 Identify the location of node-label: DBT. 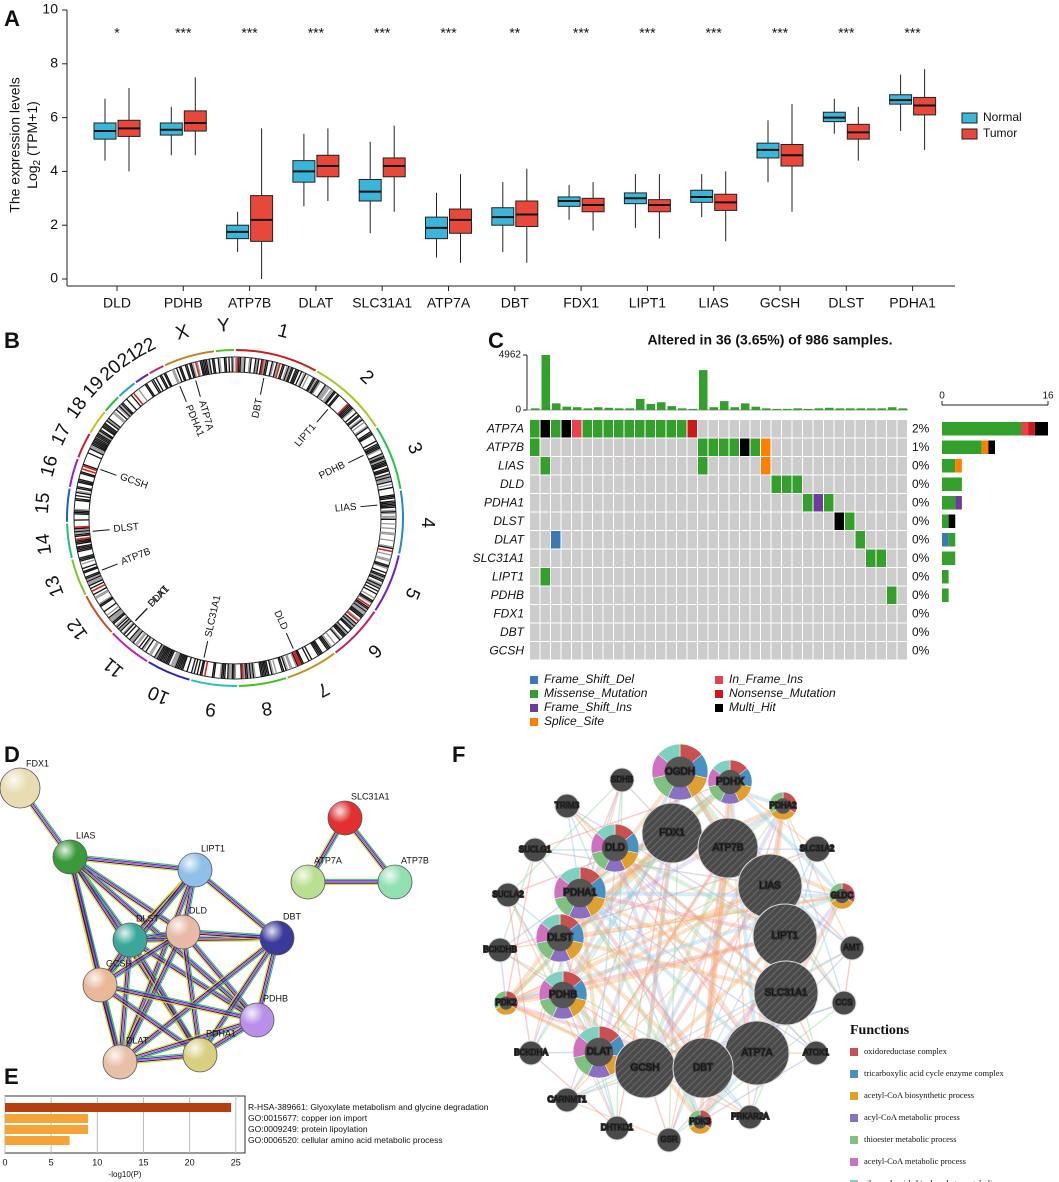
(703, 1068).